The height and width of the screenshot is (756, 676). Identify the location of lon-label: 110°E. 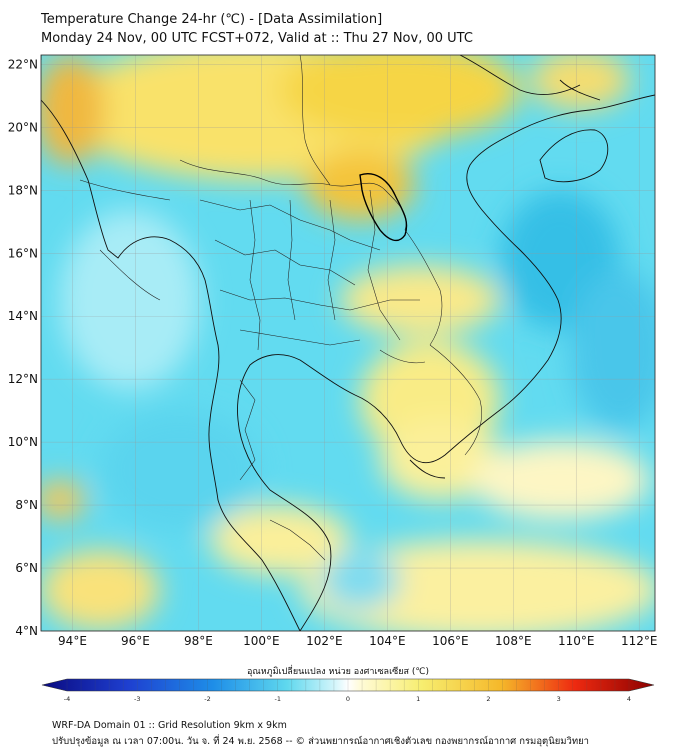
(576, 641).